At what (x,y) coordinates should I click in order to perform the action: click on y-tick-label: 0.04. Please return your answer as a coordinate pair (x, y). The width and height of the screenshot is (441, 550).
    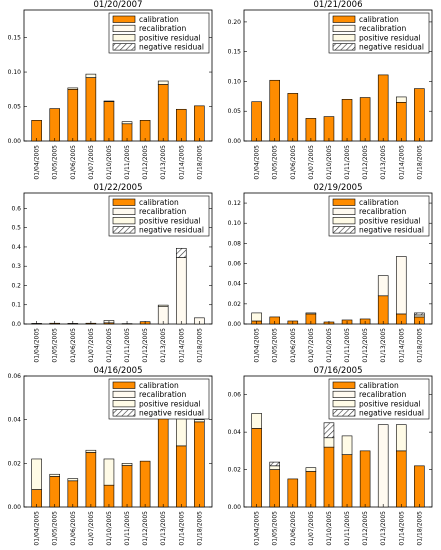
    Looking at the image, I should click on (235, 284).